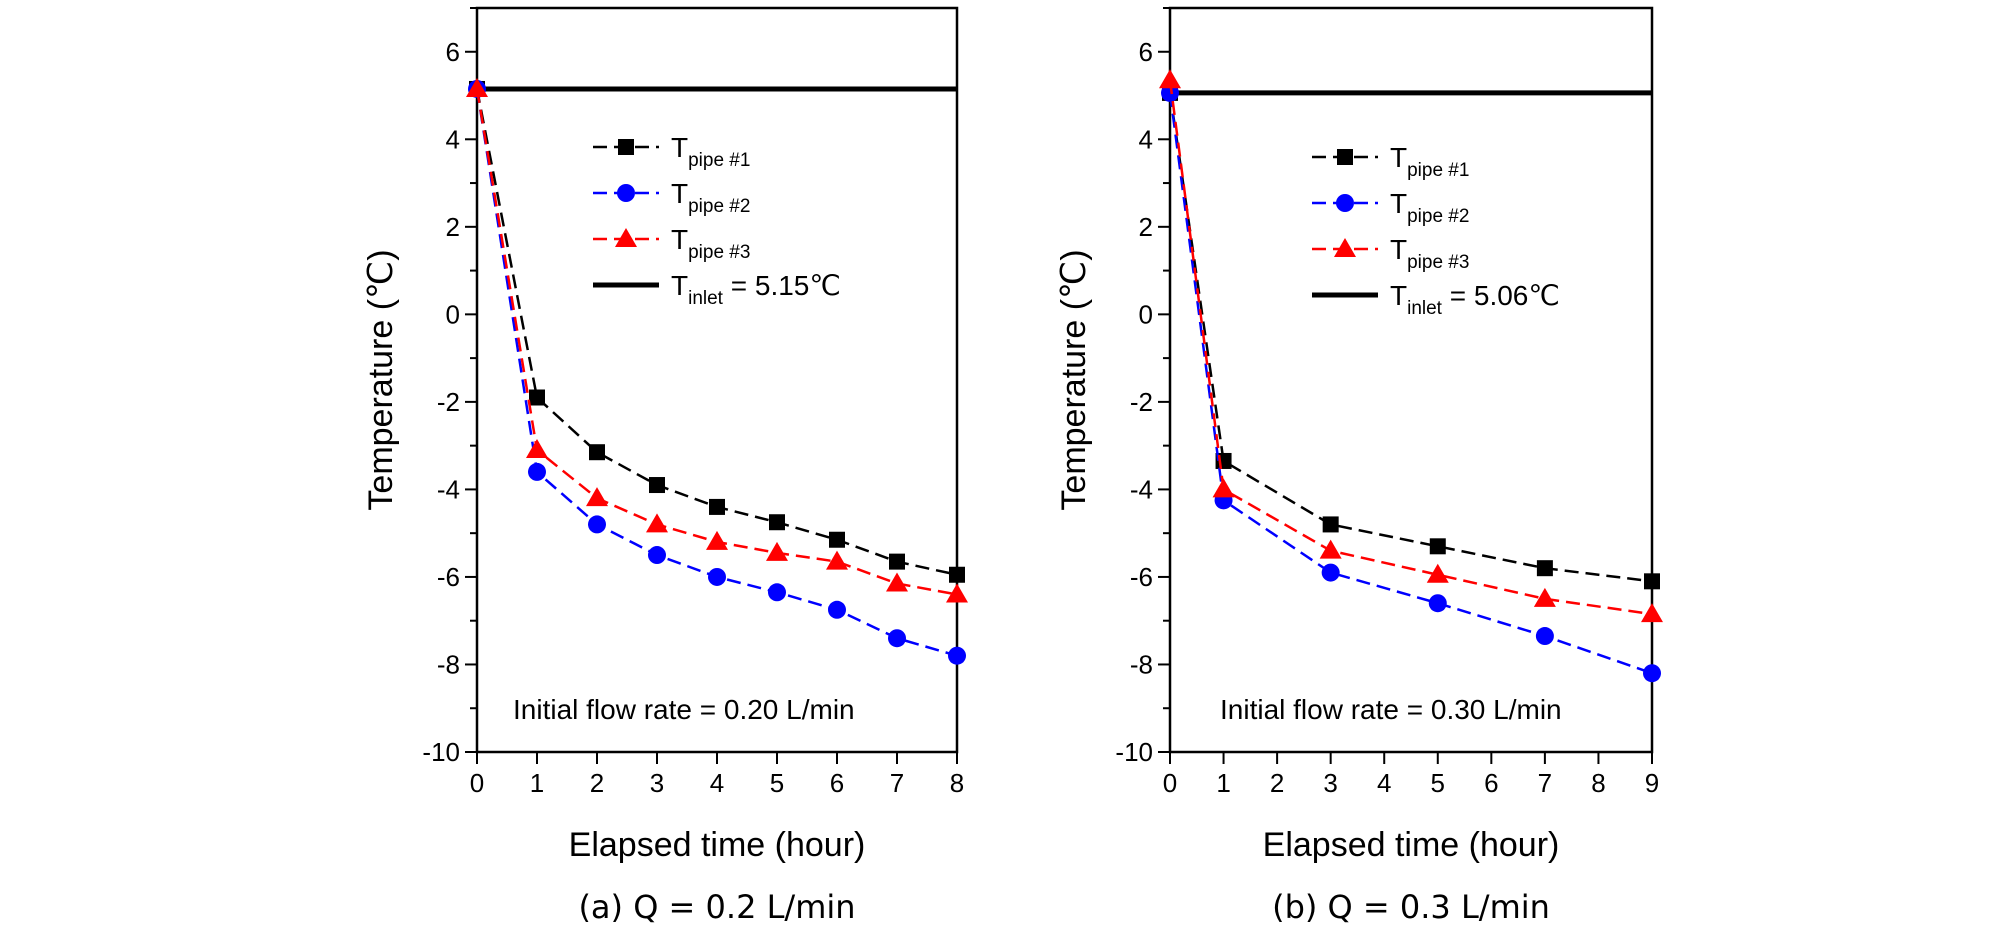 The image size is (2008, 926). I want to click on legend-label: Tpipe #3, so click(1429, 253).